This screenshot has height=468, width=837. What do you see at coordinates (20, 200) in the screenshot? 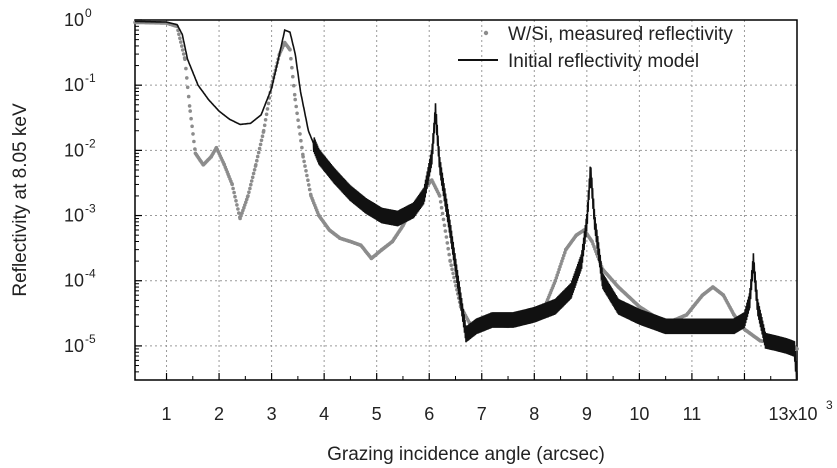
I see `y-axis-title: Reflectivity at 8.05 keV` at bounding box center [20, 200].